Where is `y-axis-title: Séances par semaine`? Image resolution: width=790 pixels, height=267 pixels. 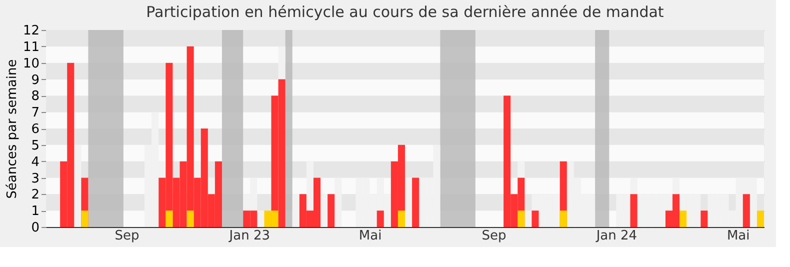
y-axis-title: Séances par semaine is located at coordinates (12, 129).